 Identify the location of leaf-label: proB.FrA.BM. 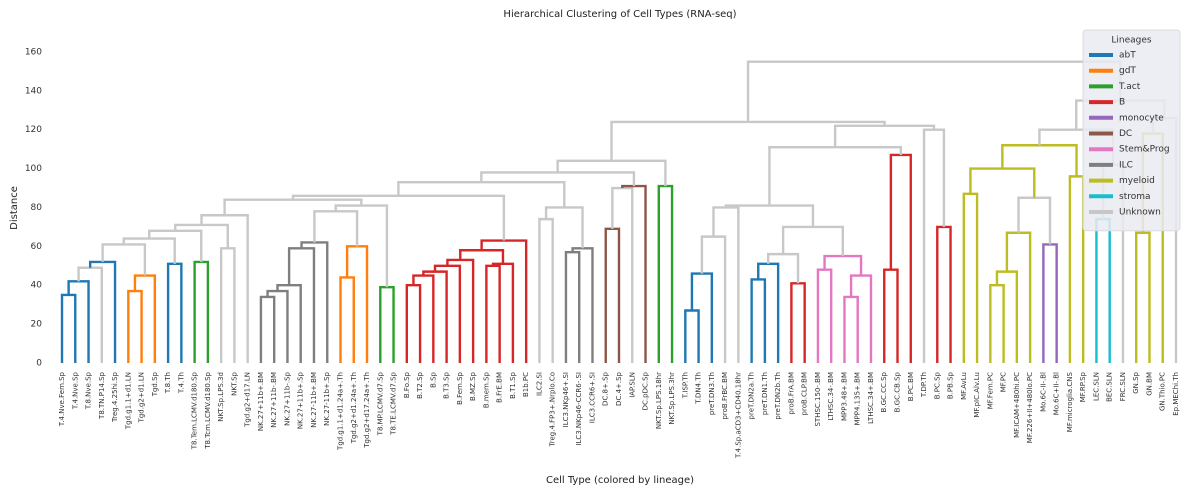
(791, 393).